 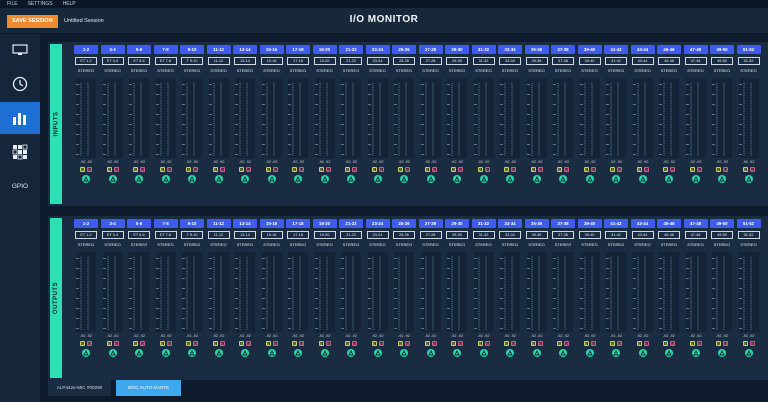 What do you see at coordinates (56, 124) in the screenshot?
I see `inputs-tab: INPUTS` at bounding box center [56, 124].